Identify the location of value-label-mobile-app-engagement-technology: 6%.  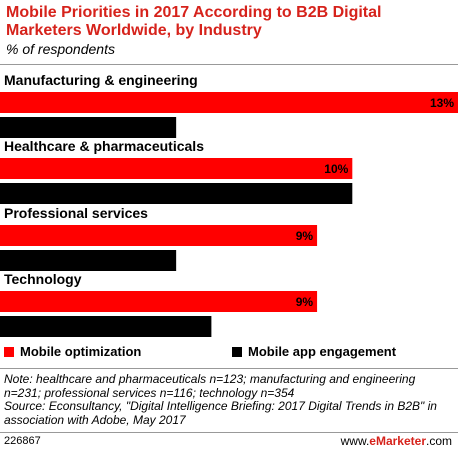
(199, 327).